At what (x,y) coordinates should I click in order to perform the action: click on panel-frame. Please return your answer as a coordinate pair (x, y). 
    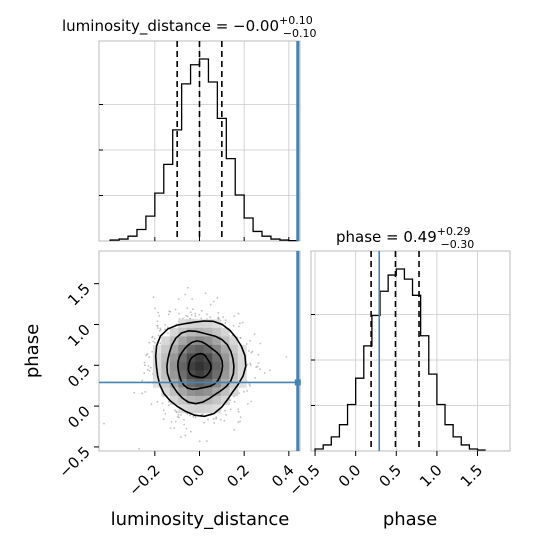
    Looking at the image, I should click on (410, 351).